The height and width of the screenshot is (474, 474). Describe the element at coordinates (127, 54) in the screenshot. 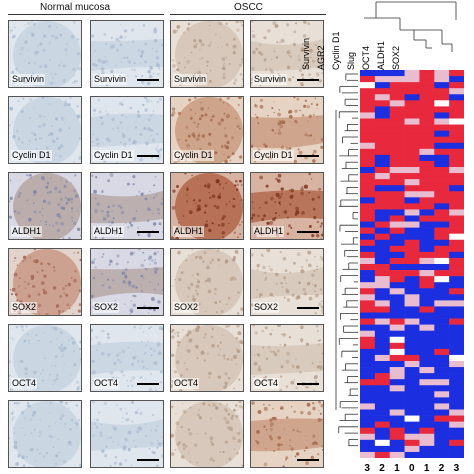

I see `ihc-tile: Survivin` at that location.